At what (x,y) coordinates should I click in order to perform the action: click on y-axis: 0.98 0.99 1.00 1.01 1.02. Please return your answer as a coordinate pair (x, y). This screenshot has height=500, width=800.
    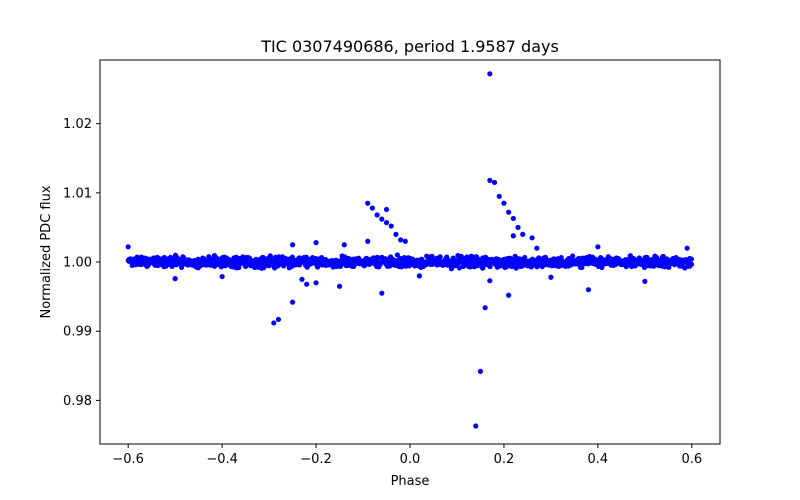
    Looking at the image, I should click on (81, 263).